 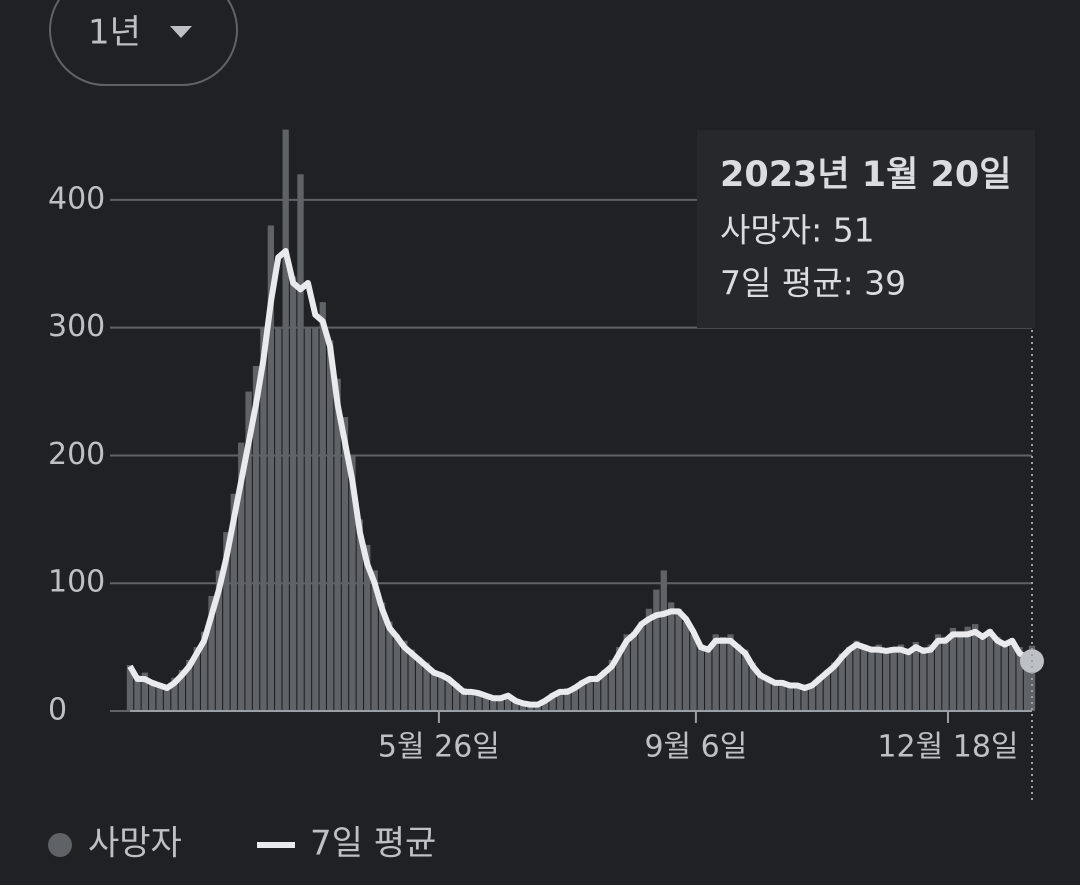 What do you see at coordinates (947, 747) in the screenshot?
I see `x-tick-label: 12월 18일` at bounding box center [947, 747].